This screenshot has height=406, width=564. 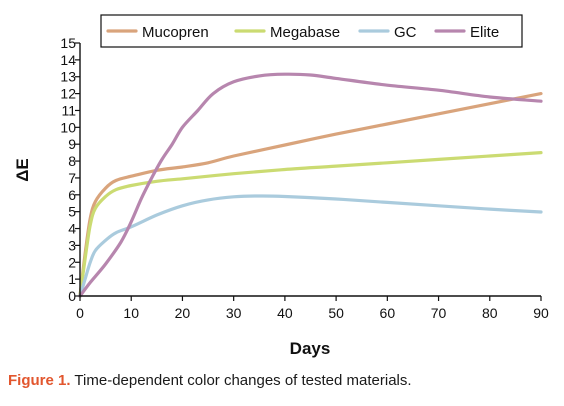 I want to click on y-tick-label: 11, so click(x=68, y=110).